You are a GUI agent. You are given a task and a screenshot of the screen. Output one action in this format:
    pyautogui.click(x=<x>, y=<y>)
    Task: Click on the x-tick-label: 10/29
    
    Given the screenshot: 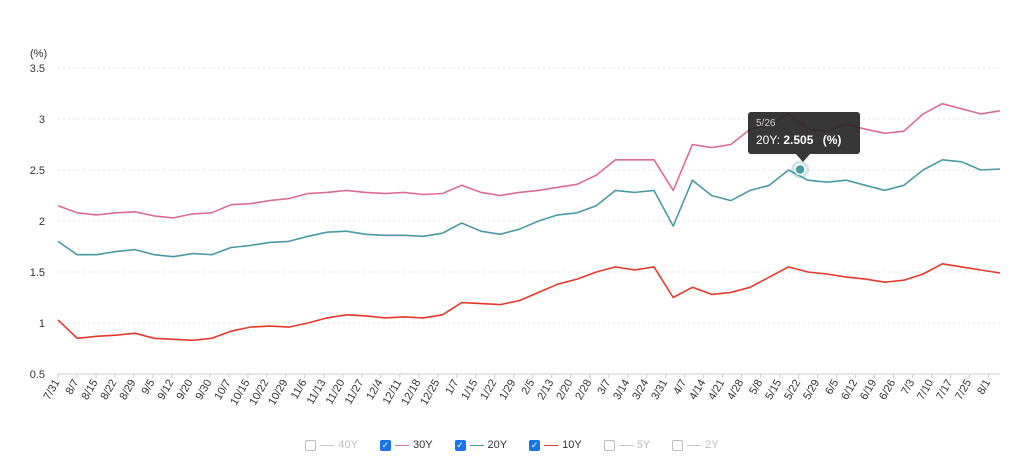 What is the action you would take?
    pyautogui.click(x=278, y=393)
    